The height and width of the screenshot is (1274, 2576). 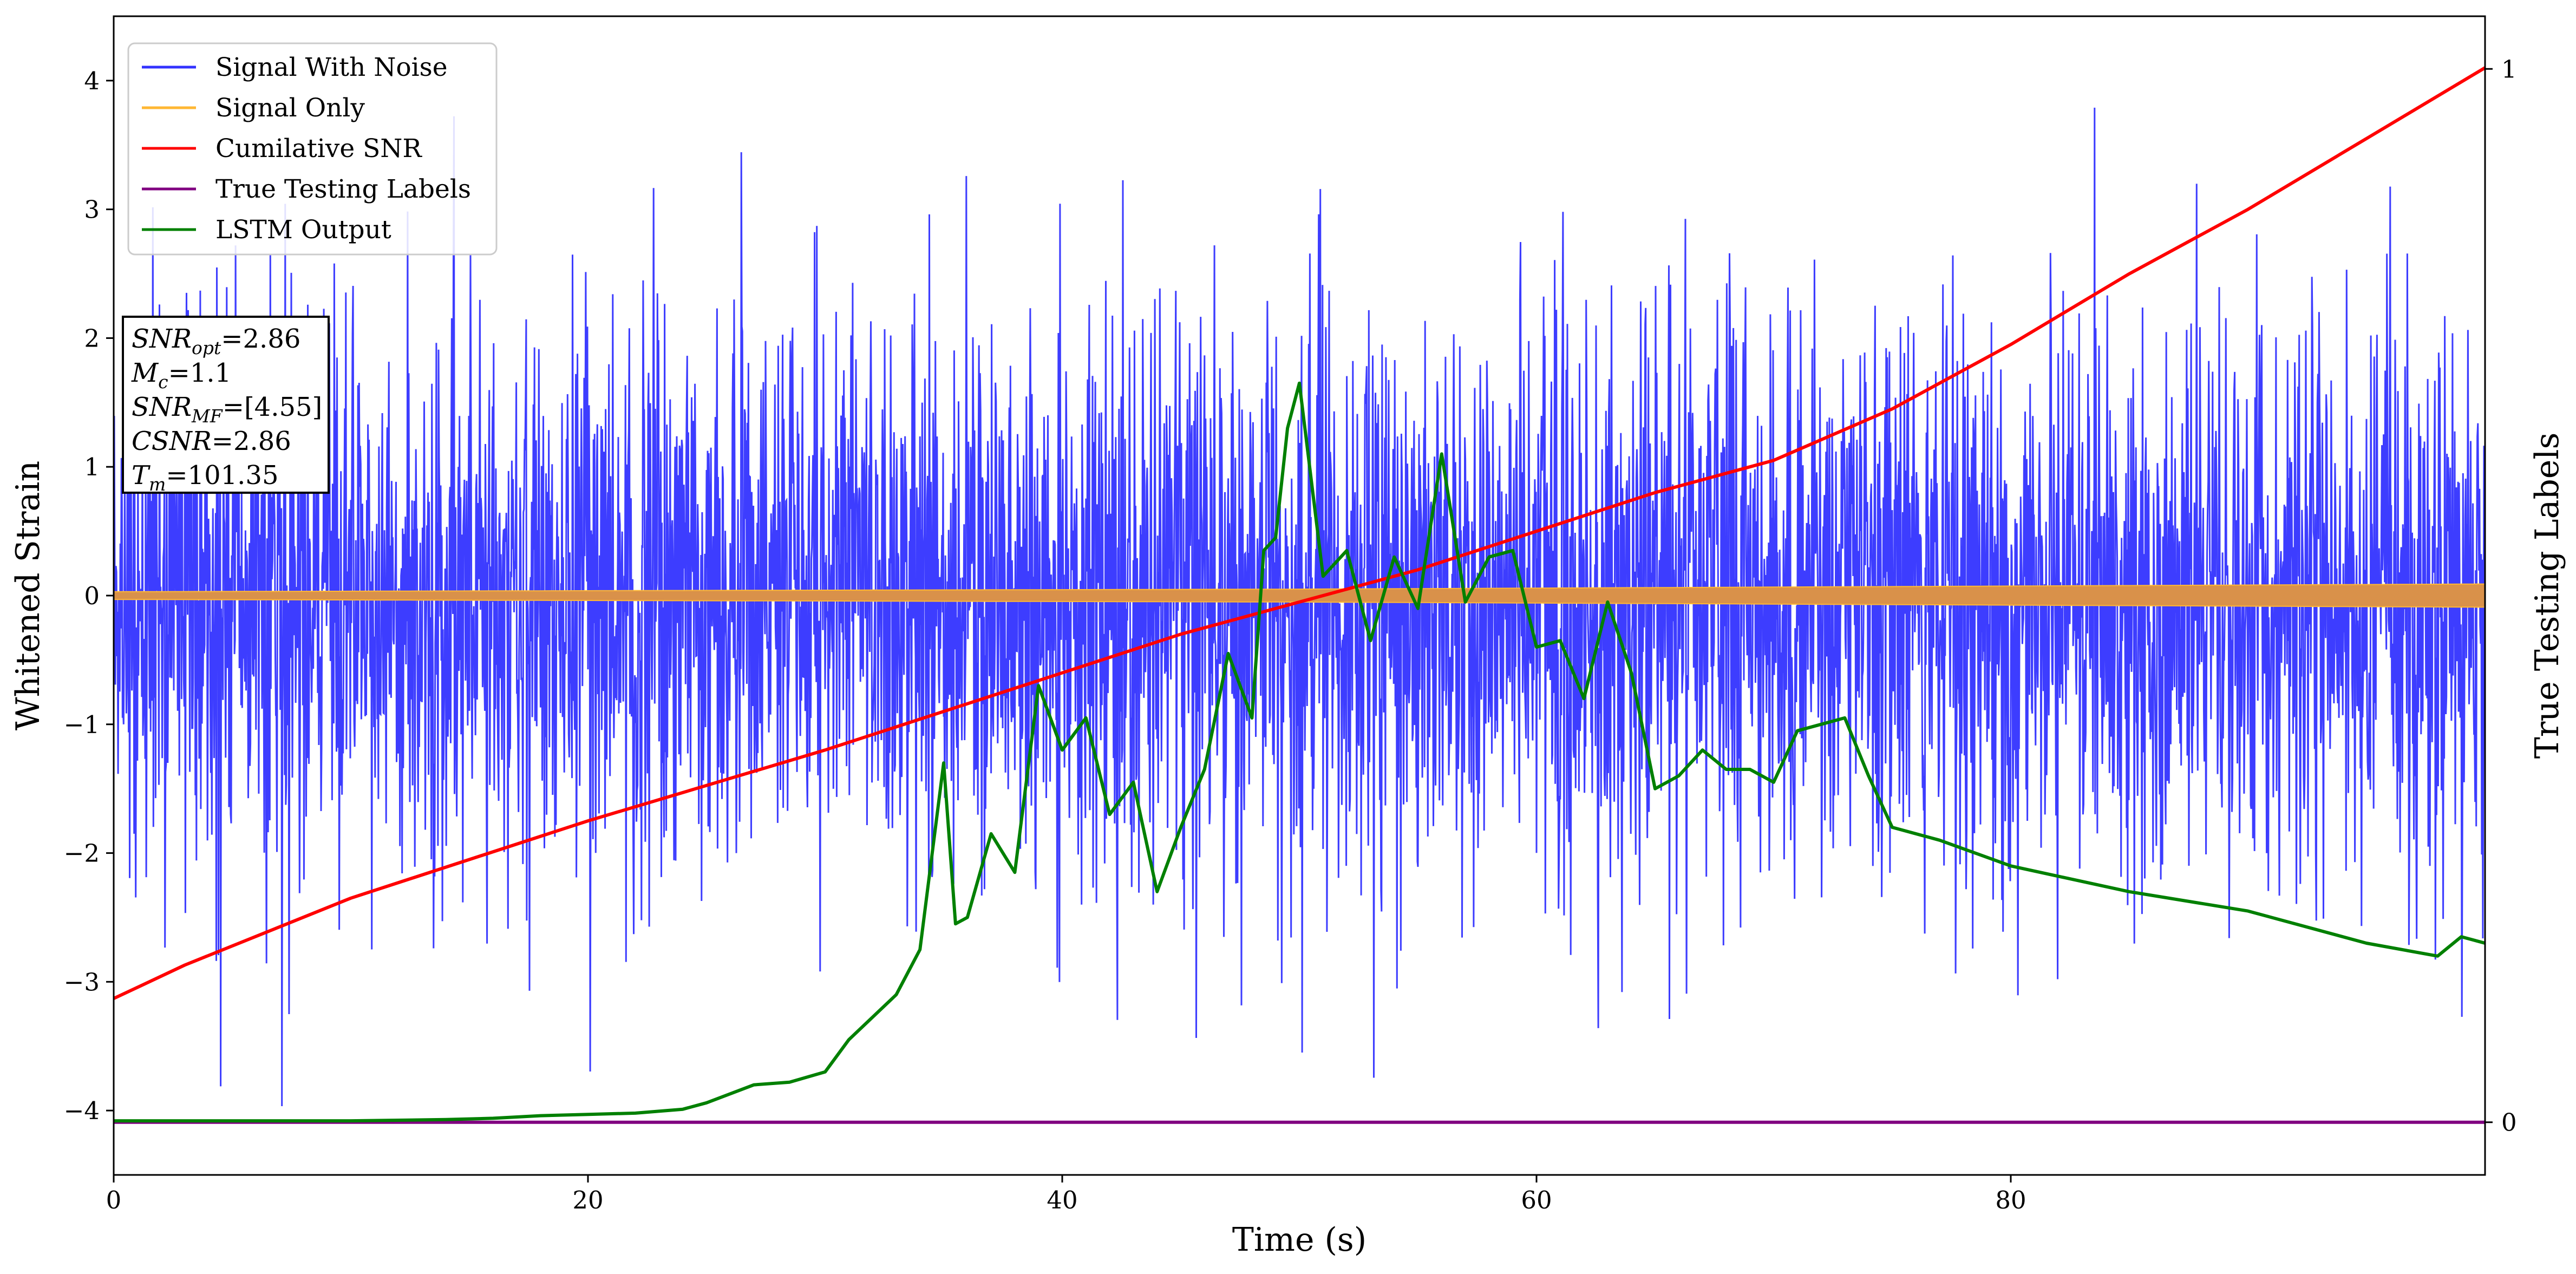 I want to click on y-tick-label: 1, so click(x=92, y=467).